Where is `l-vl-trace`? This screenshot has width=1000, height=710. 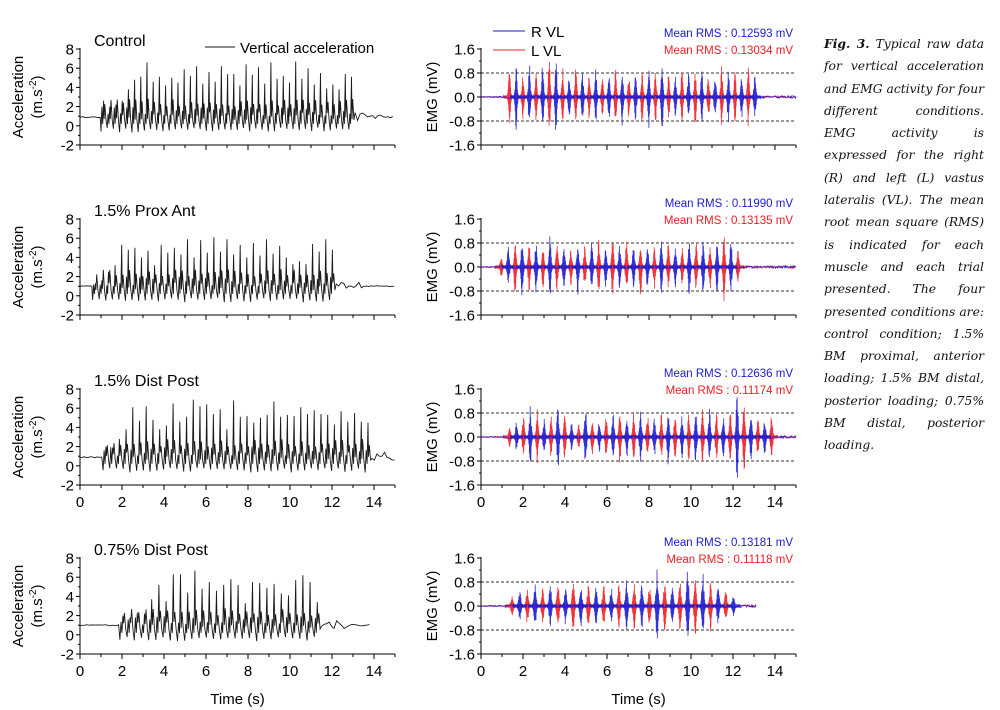 l-vl-trace is located at coordinates (638, 269).